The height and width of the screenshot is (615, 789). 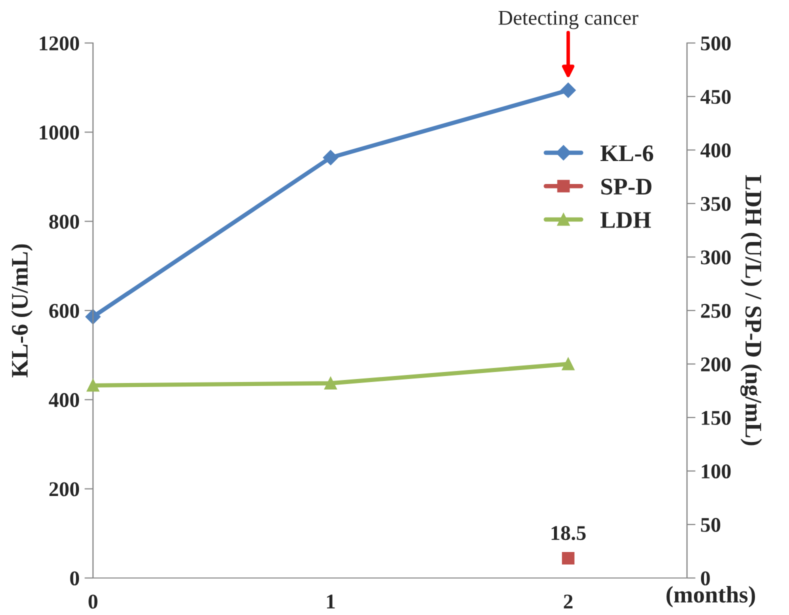 I want to click on x-tick-label: 0, so click(x=93, y=601).